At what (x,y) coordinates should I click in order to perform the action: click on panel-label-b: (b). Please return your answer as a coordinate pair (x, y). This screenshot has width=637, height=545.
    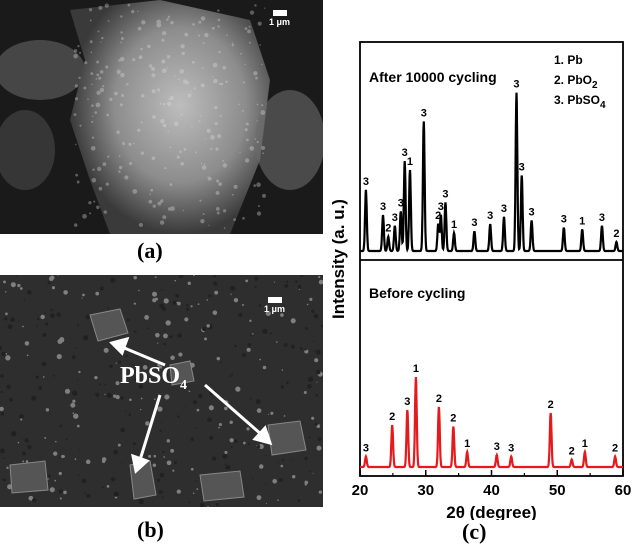
    Looking at the image, I should click on (150, 529).